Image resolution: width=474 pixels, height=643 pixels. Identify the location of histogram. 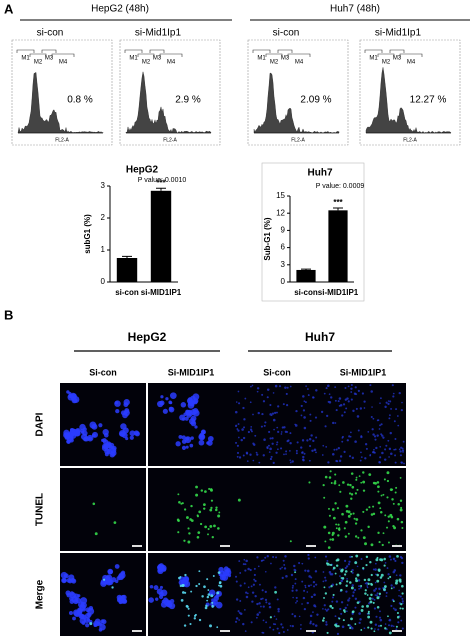
(60, 103).